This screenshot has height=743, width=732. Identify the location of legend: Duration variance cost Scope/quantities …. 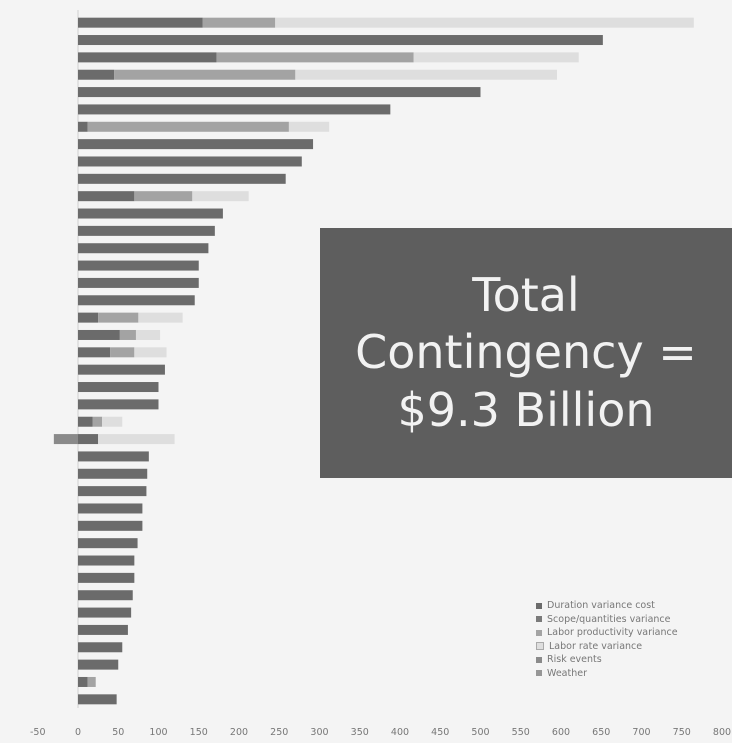
(626, 639).